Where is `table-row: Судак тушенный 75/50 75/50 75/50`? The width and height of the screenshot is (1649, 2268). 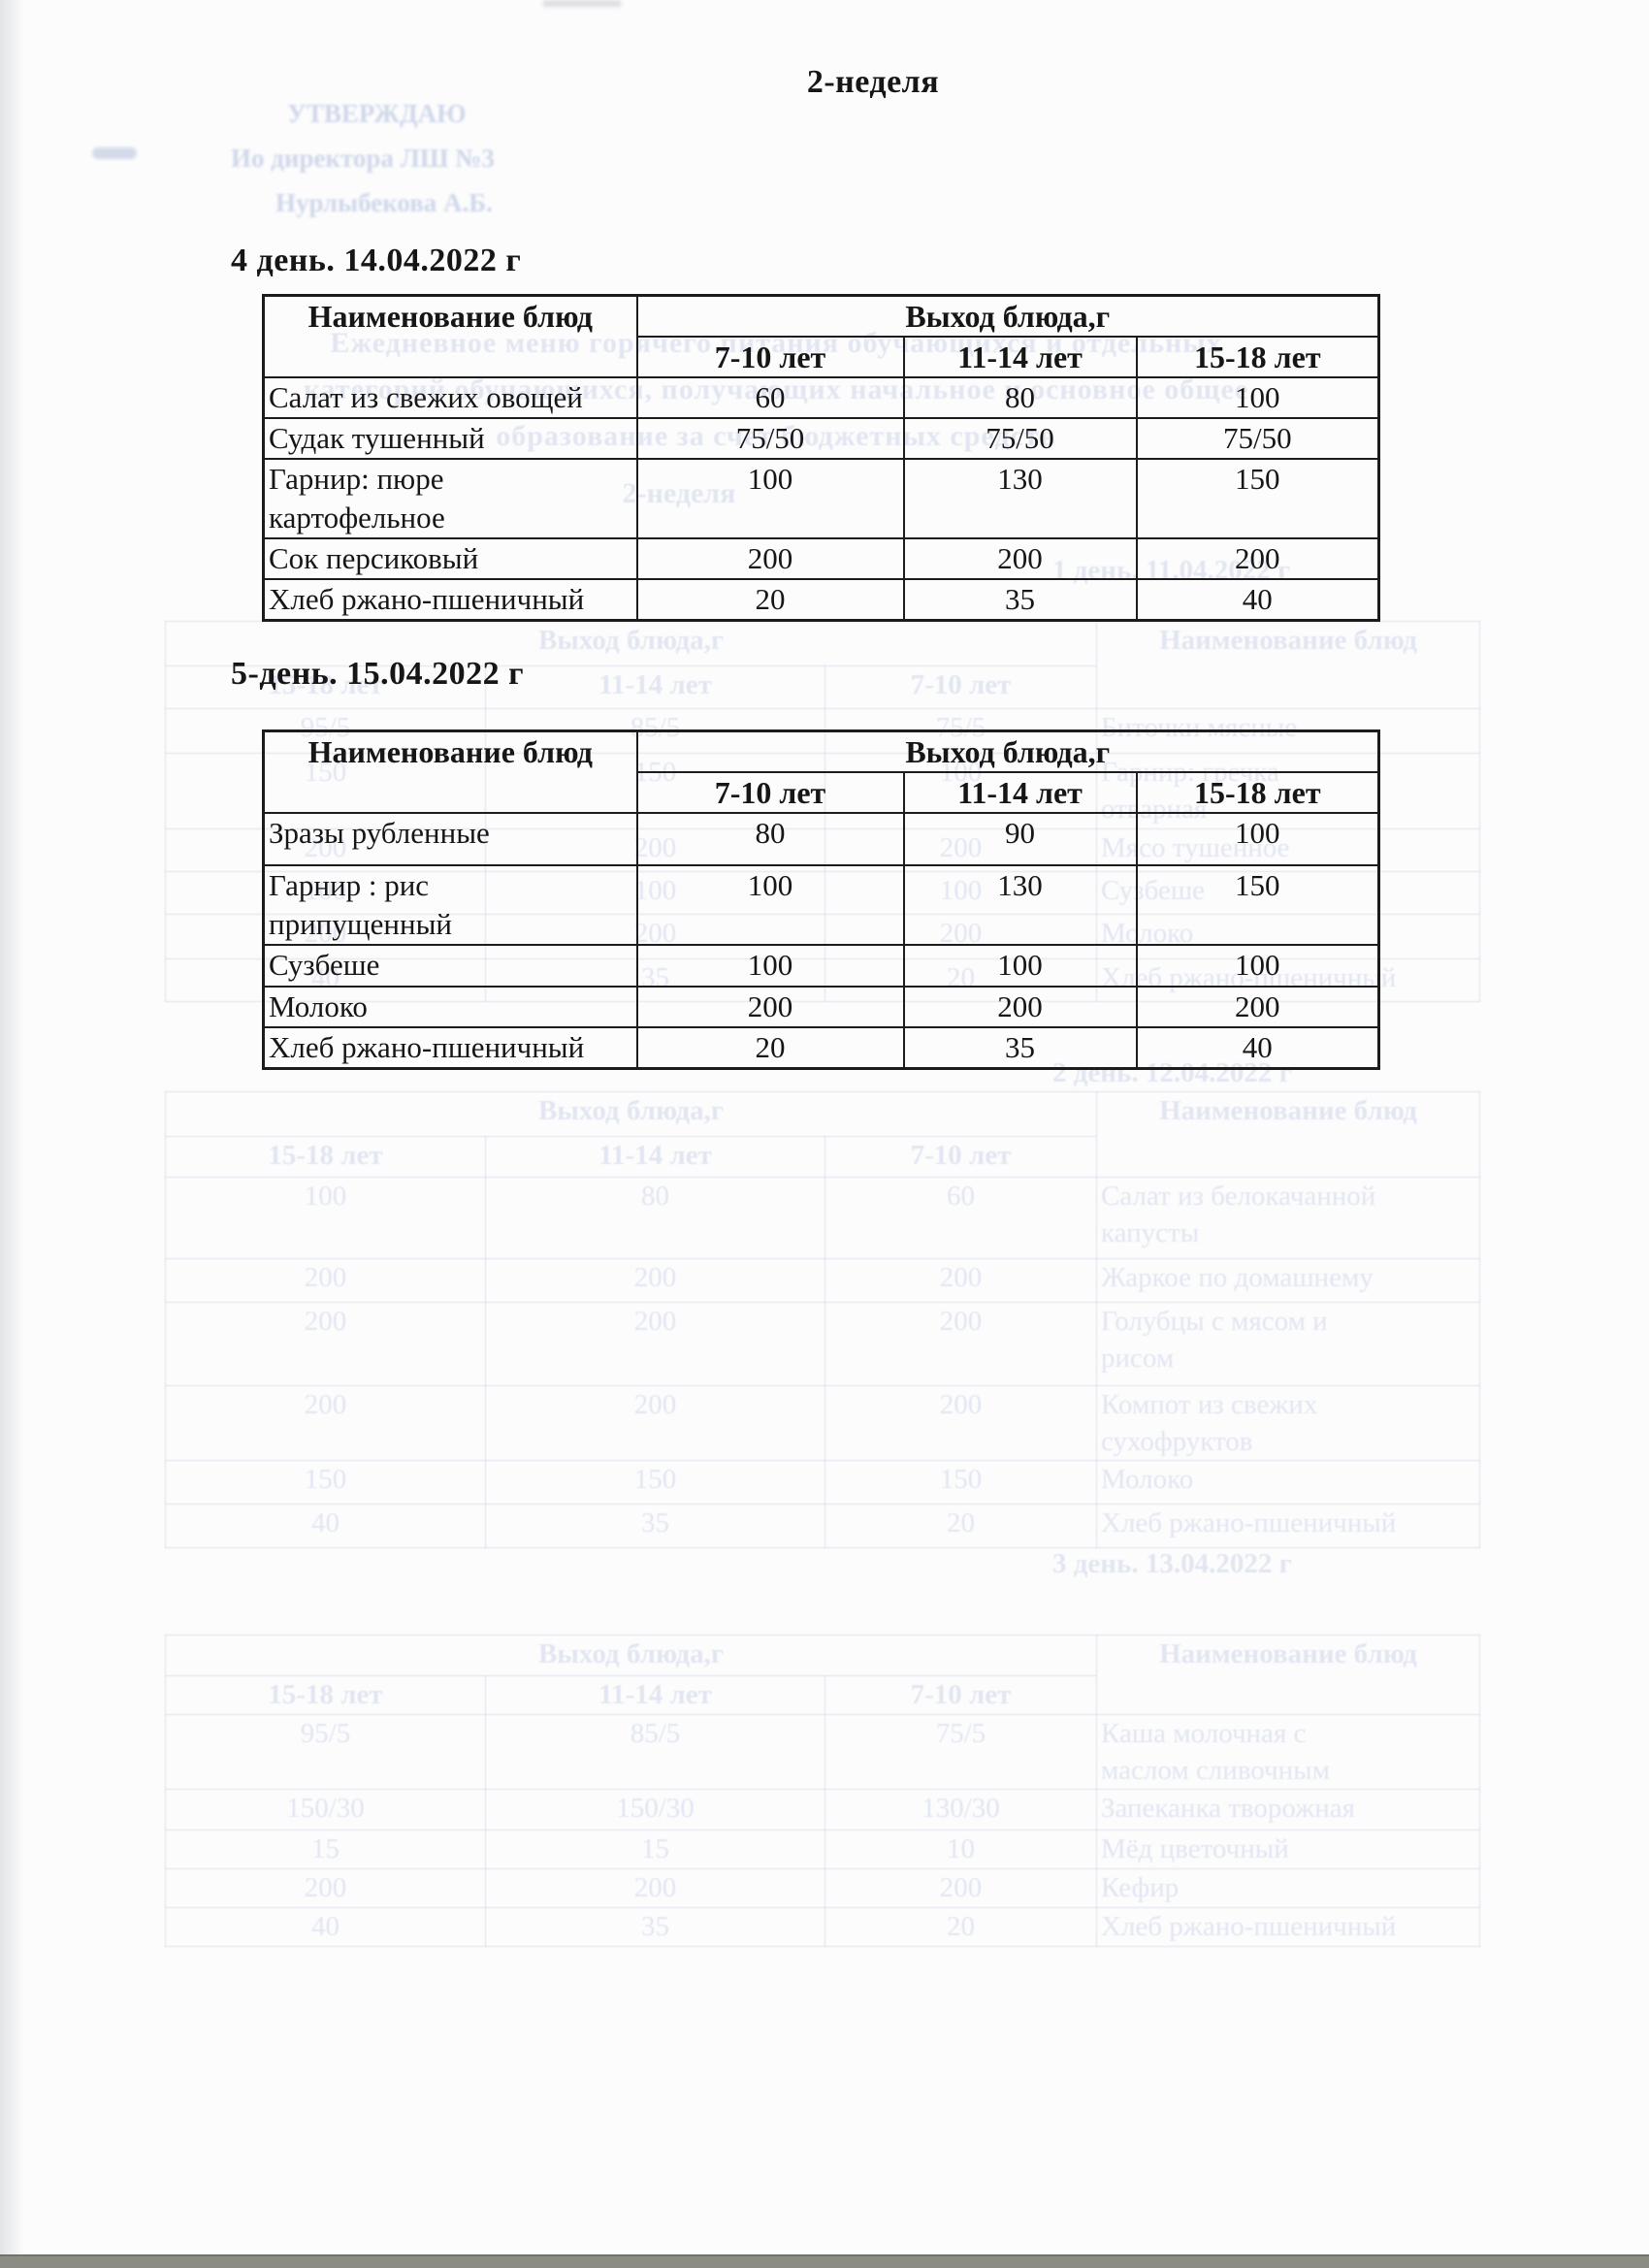
table-row: Судак тушенный 75/50 75/50 75/50 is located at coordinates (821, 438).